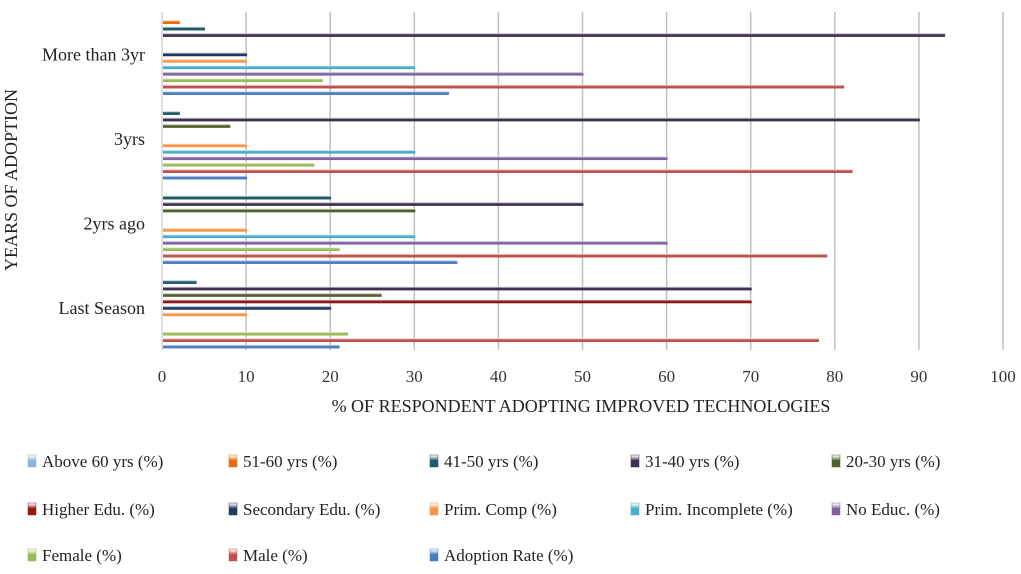  I want to click on legend-label: 20-30 yrs (%), so click(893, 461).